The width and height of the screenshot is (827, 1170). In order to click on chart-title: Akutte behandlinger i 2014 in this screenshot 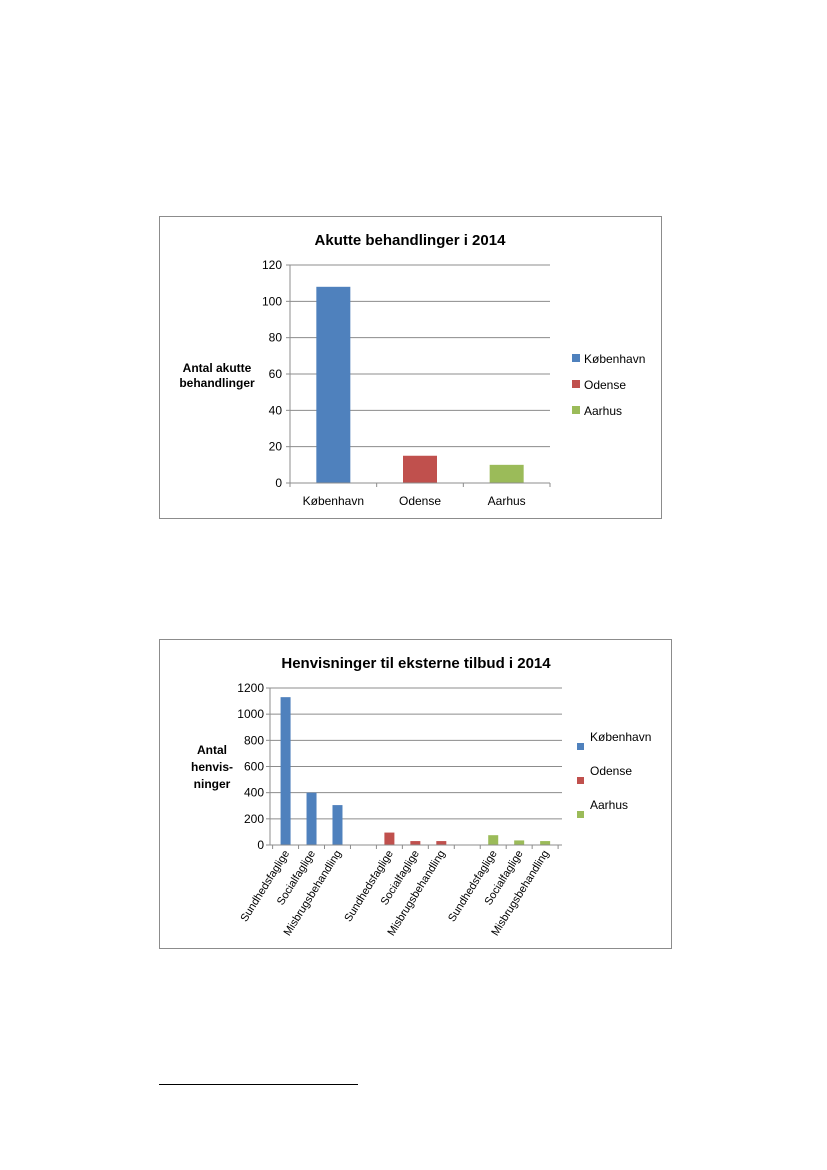, I will do `click(411, 240)`.